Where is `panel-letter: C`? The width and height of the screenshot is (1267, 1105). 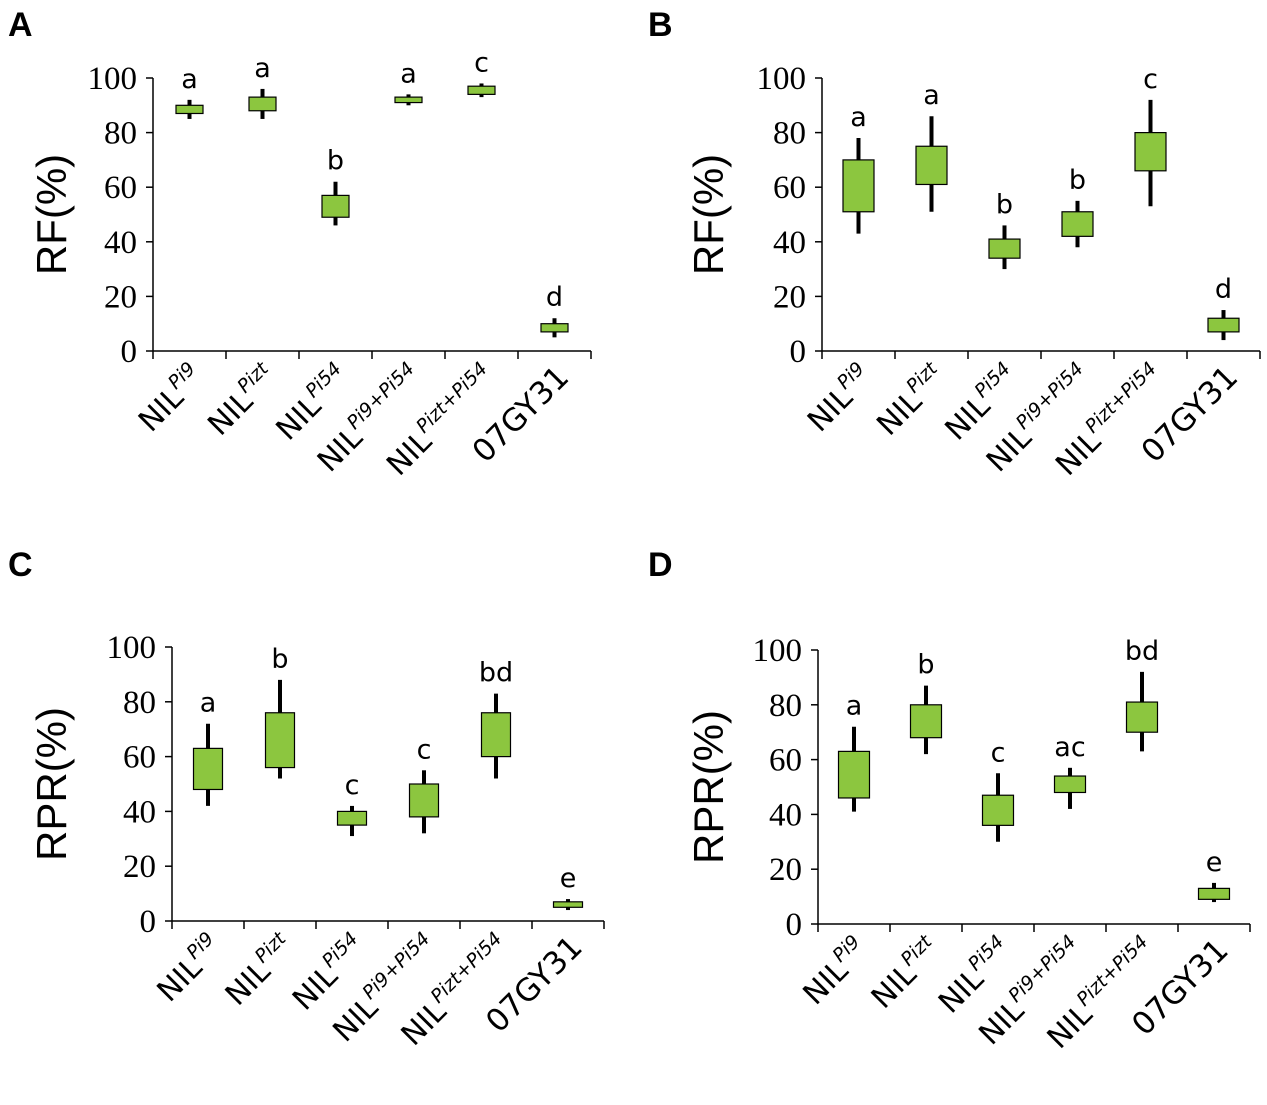 panel-letter: C is located at coordinates (20, 565).